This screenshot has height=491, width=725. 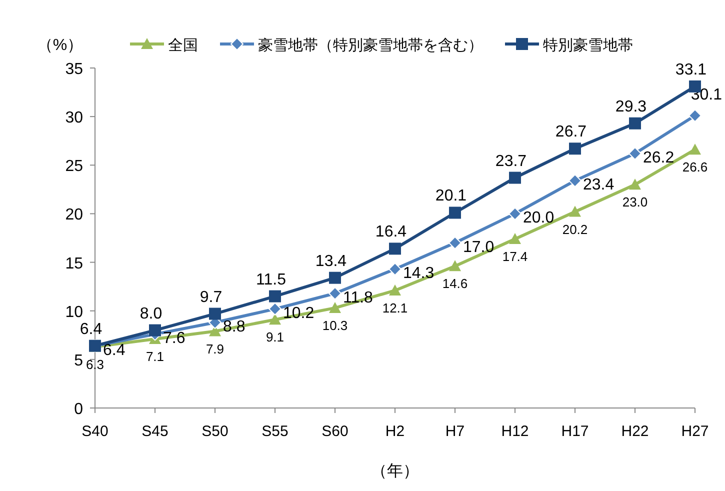 I want to click on data-label: 12.1, so click(x=395, y=308).